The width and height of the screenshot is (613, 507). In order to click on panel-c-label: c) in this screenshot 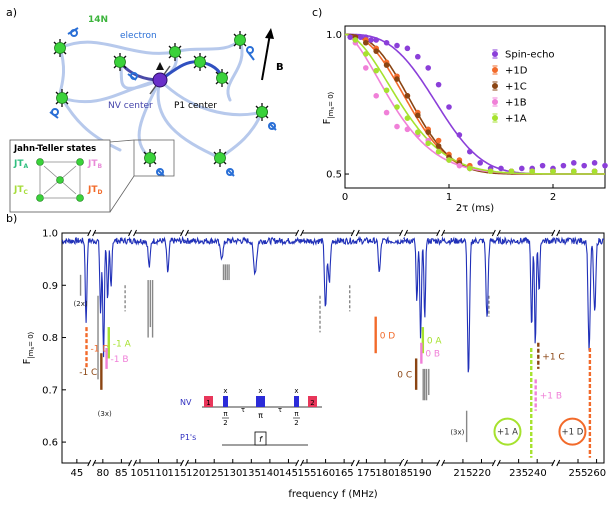, I will do `click(317, 12)`.